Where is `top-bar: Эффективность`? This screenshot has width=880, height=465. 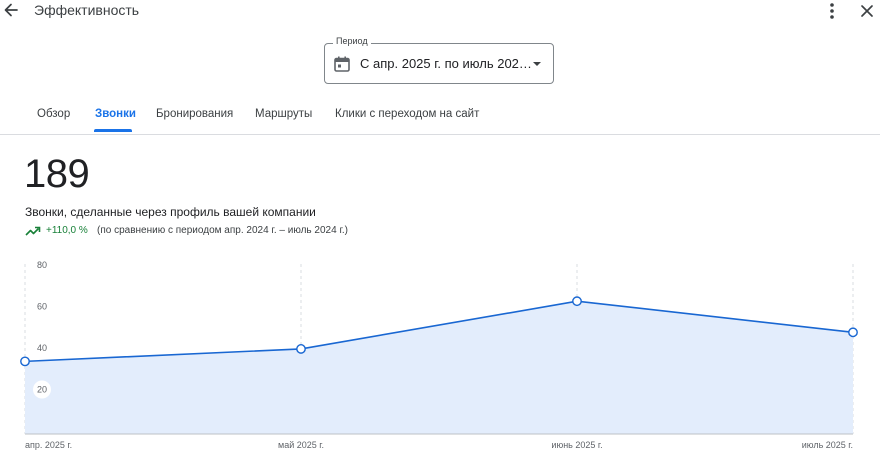 top-bar: Эффективность is located at coordinates (440, 12).